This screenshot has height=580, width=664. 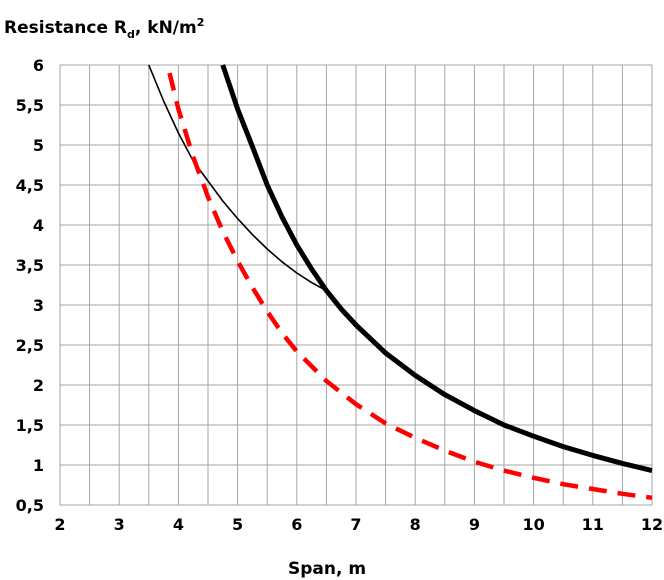 What do you see at coordinates (296, 524) in the screenshot?
I see `x-tick-label: 6` at bounding box center [296, 524].